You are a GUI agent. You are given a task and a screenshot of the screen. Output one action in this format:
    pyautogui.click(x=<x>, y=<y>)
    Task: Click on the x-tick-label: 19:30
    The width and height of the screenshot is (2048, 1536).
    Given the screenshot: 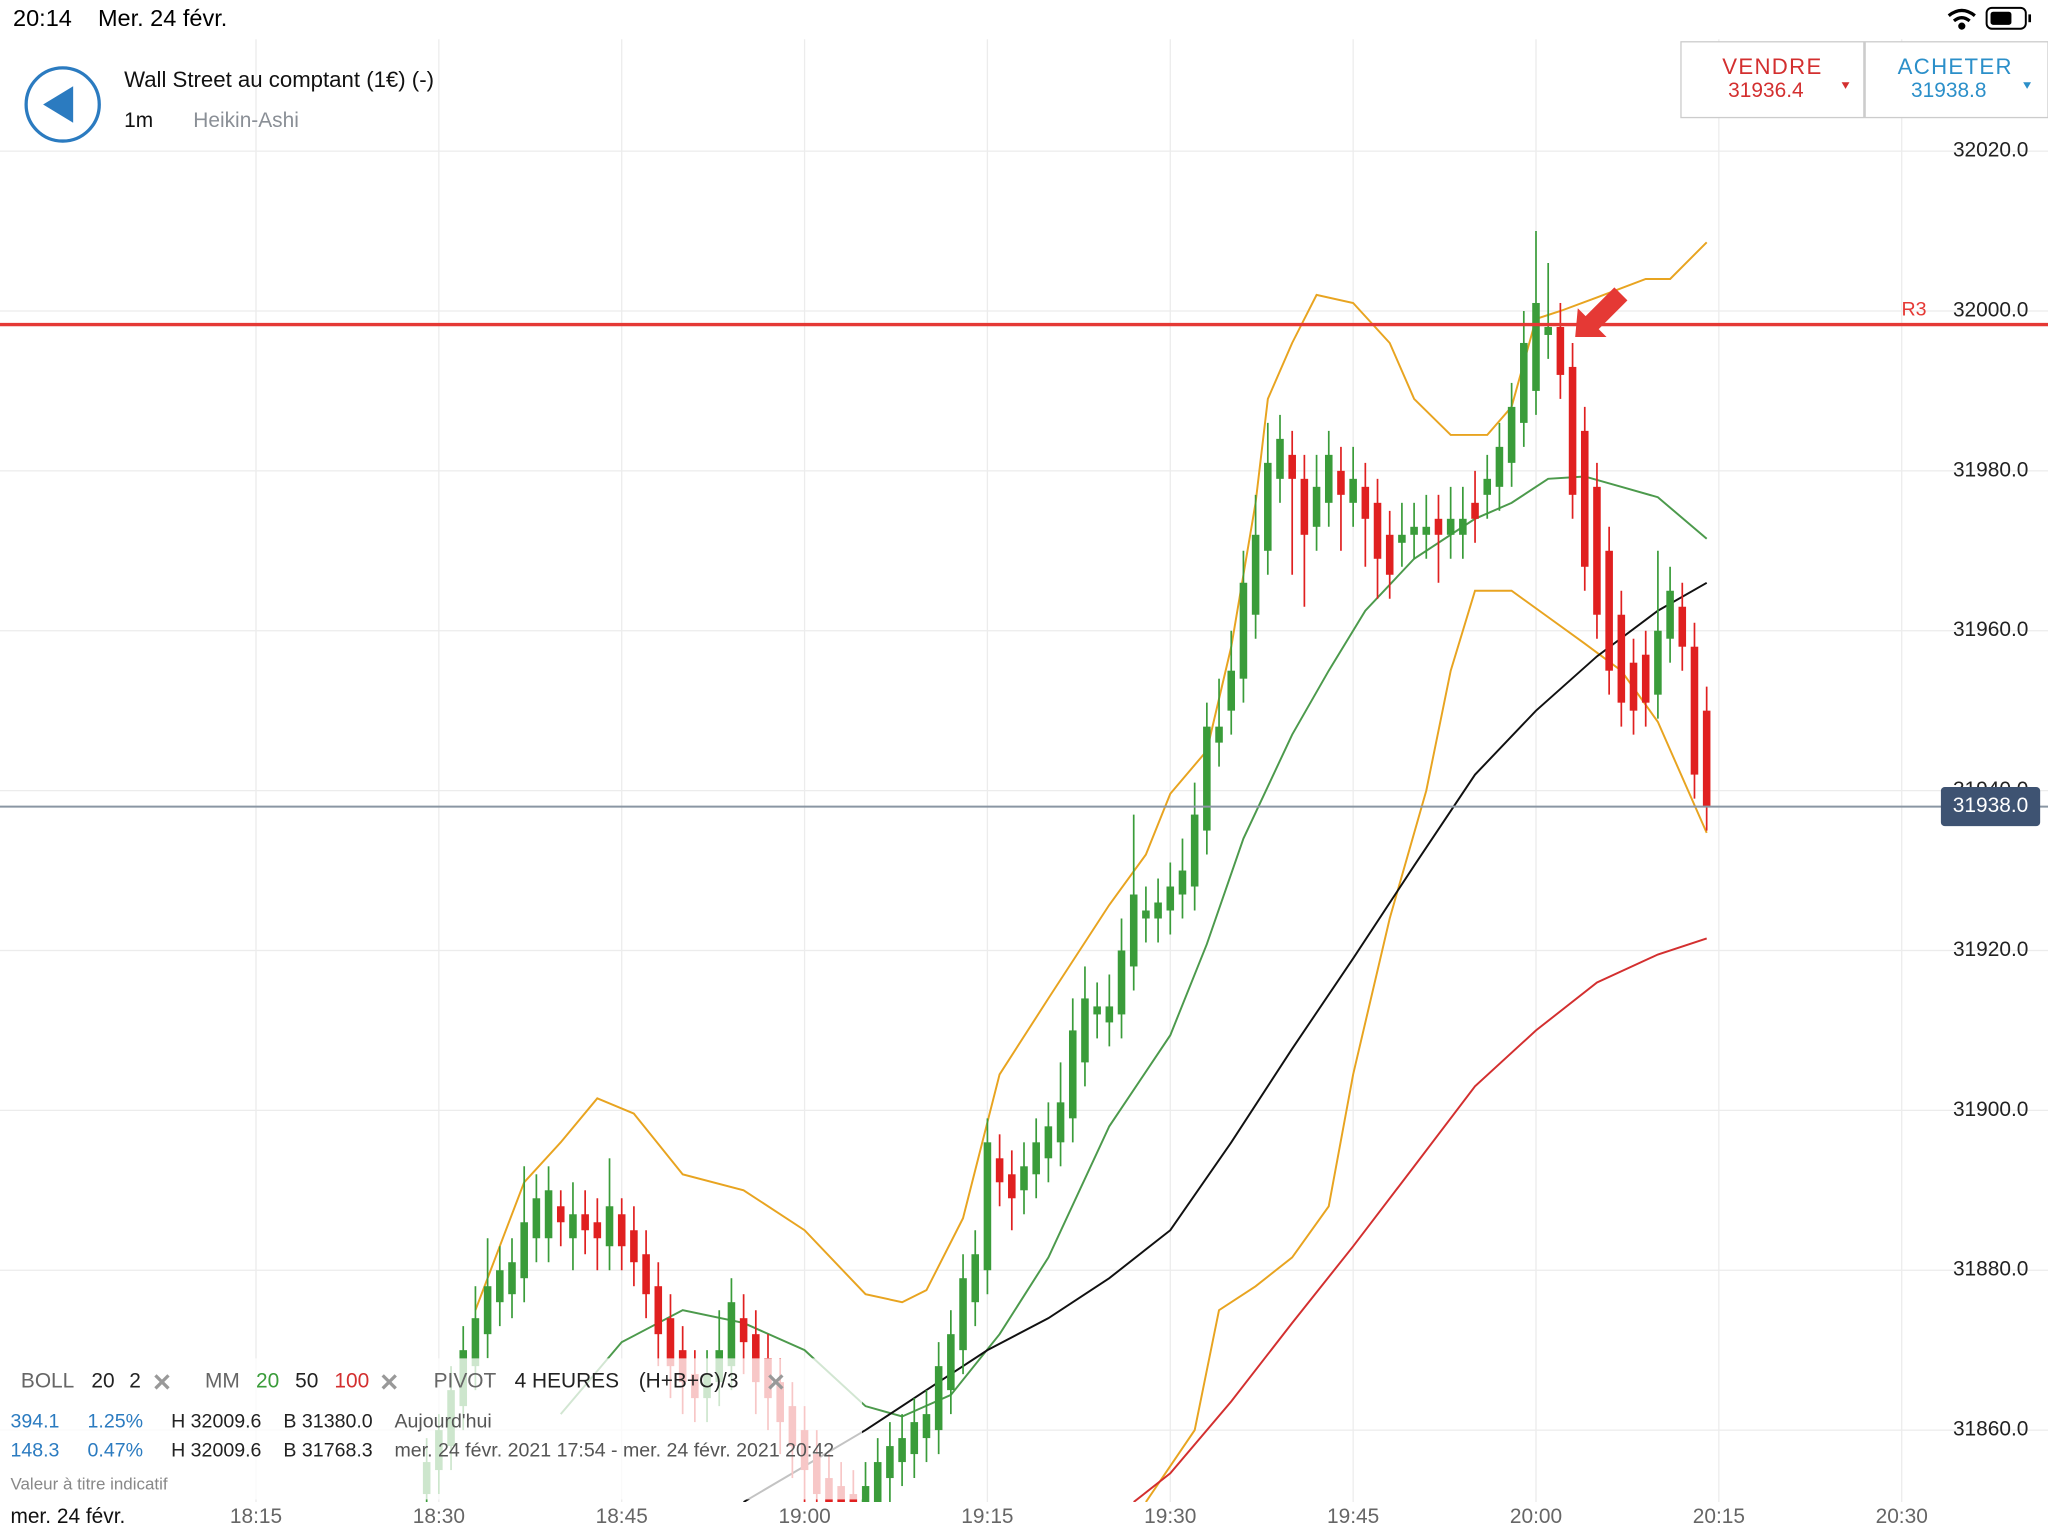 What is the action you would take?
    pyautogui.click(x=1170, y=1516)
    